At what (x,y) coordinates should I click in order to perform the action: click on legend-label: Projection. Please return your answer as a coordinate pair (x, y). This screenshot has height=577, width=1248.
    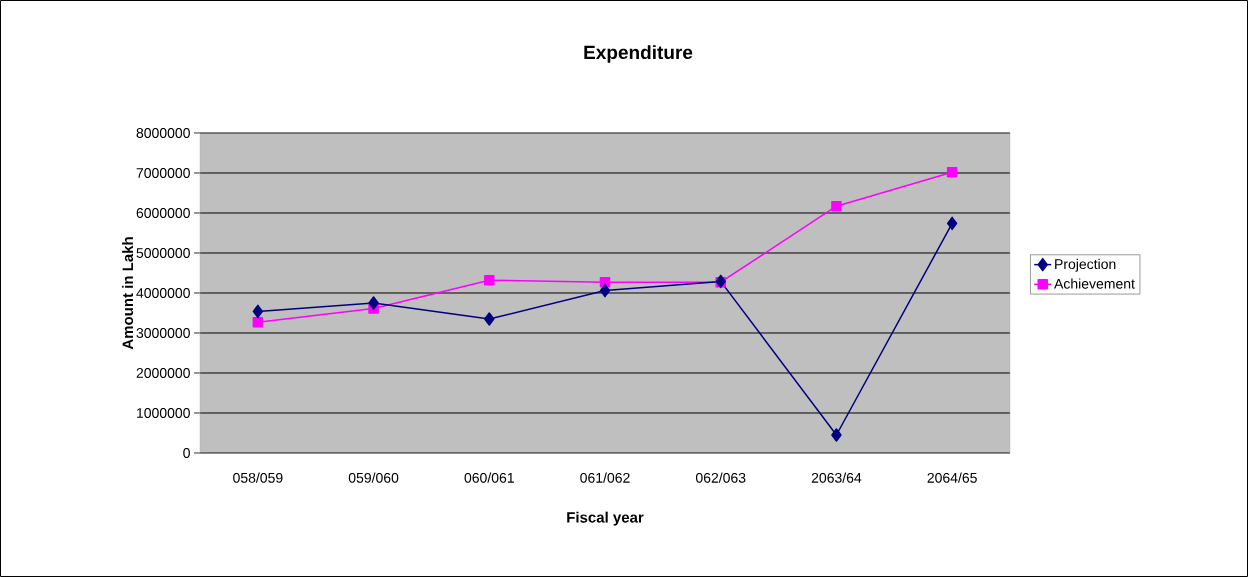
    Looking at the image, I should click on (1085, 265).